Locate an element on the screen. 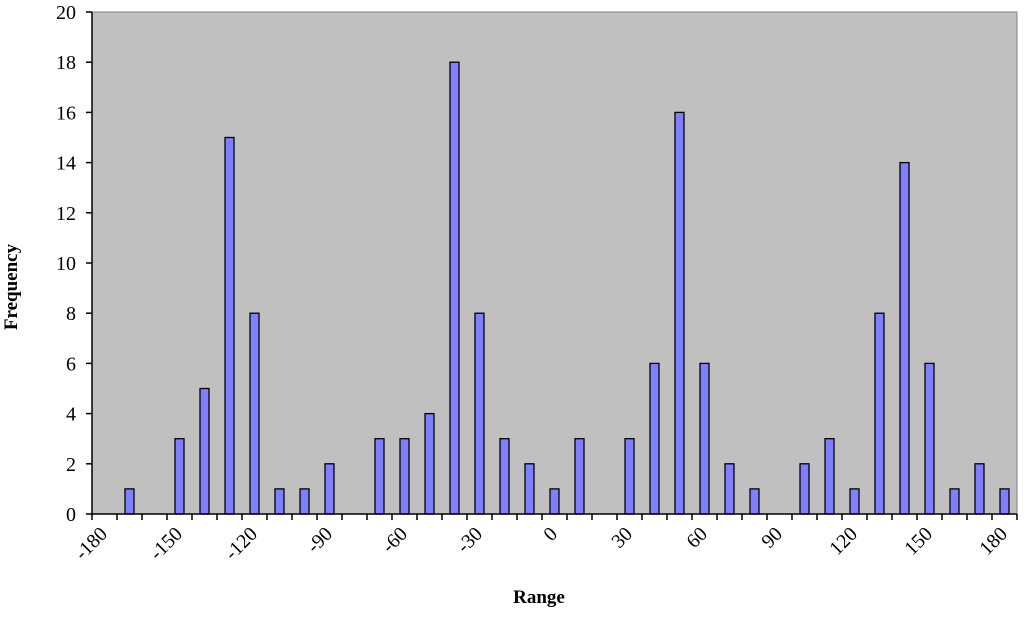  y-tick-label-6: 6 is located at coordinates (71, 364).